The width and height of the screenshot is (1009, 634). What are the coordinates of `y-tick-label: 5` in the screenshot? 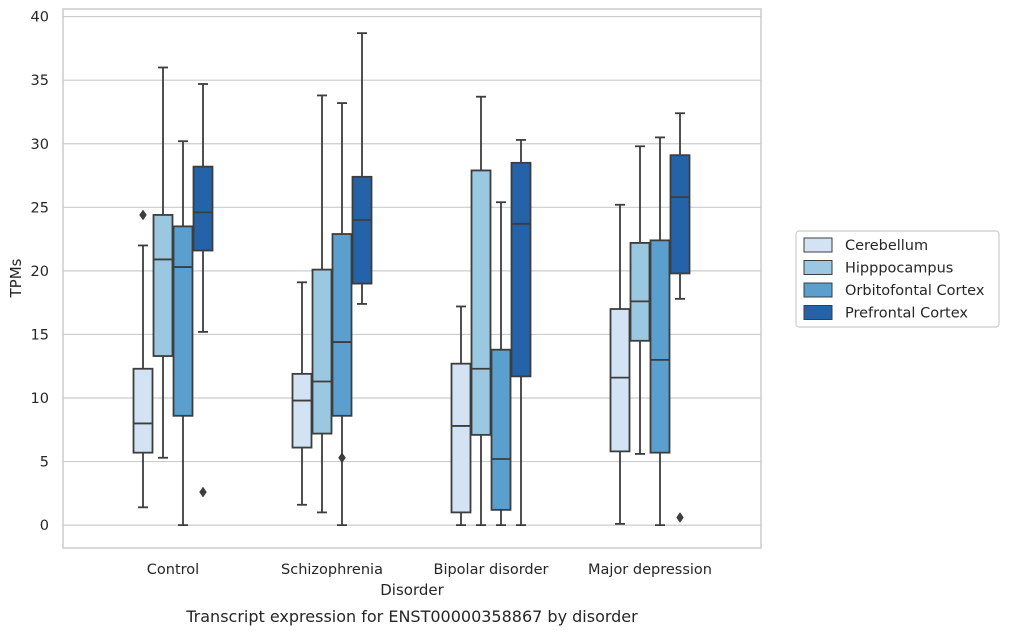 It's located at (44, 463).